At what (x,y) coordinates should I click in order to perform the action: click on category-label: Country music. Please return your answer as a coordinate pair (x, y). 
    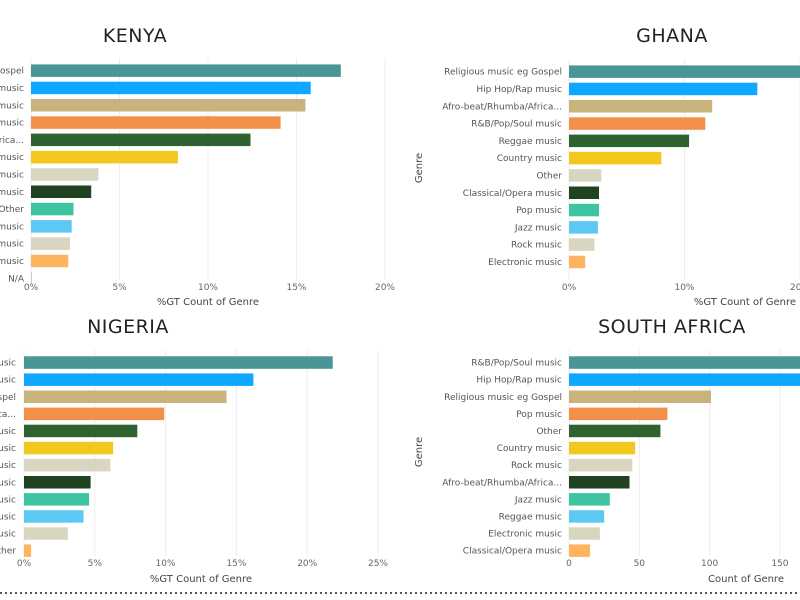
    Looking at the image, I should click on (529, 159).